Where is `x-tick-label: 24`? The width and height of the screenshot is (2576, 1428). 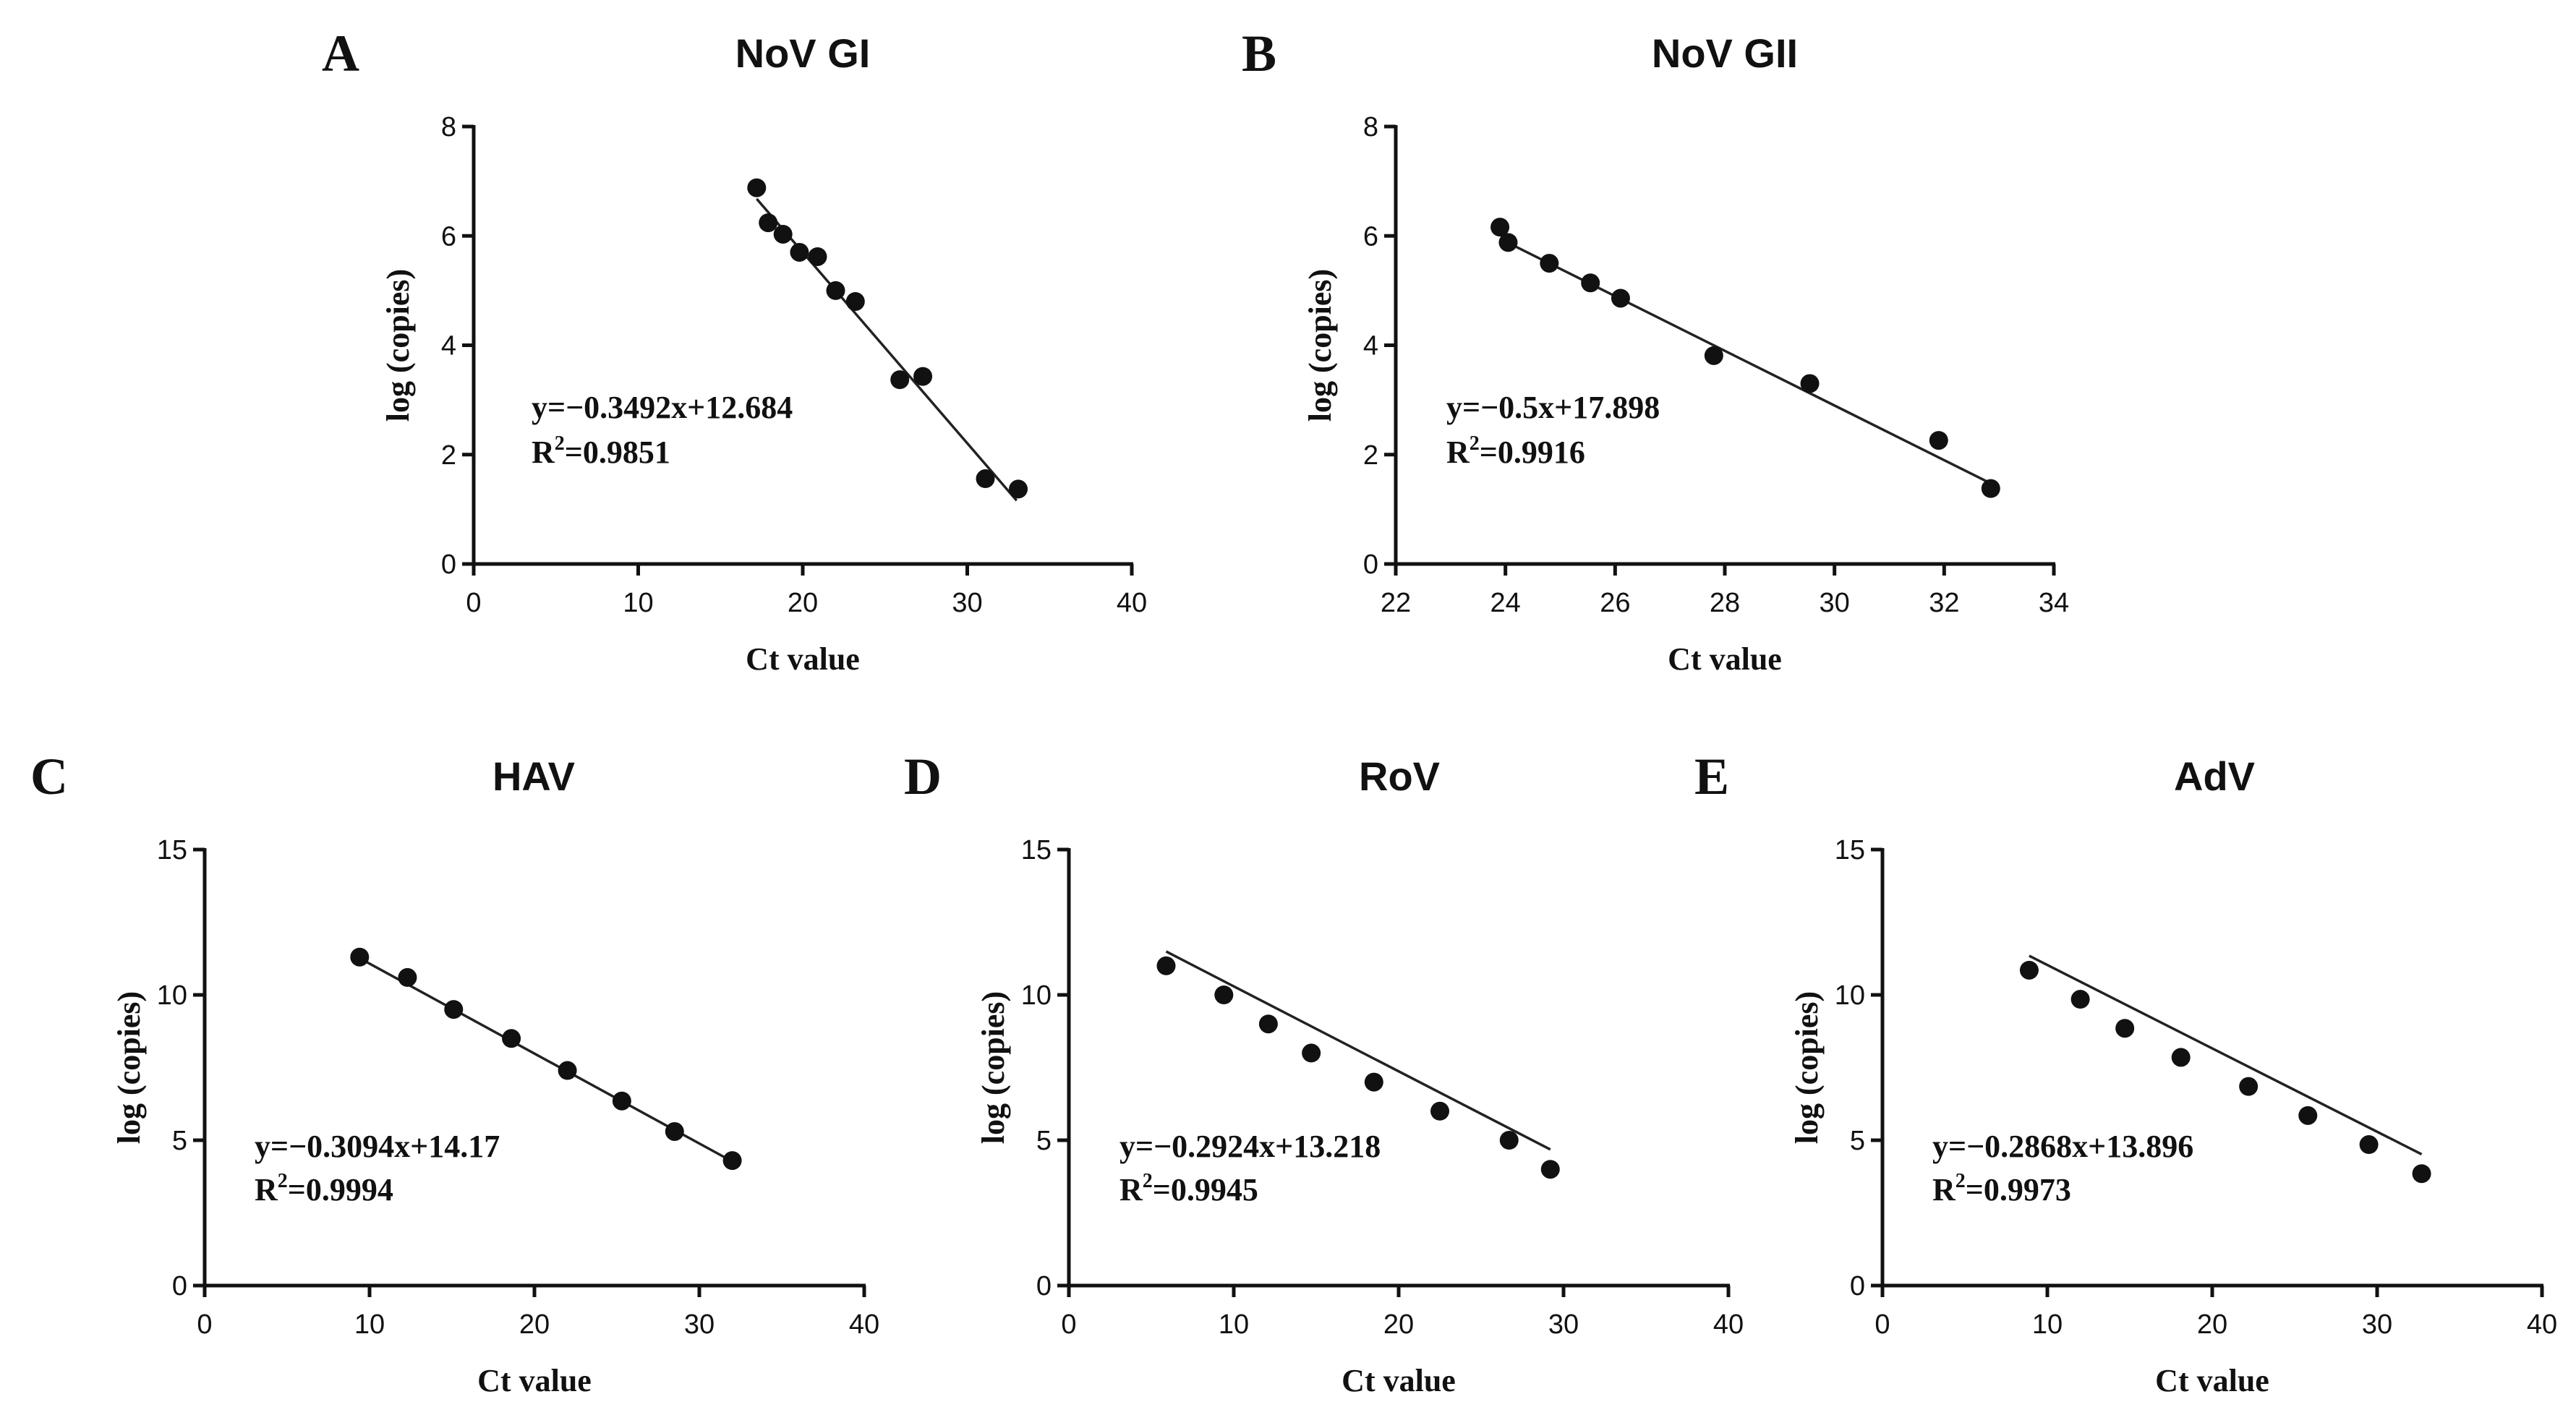
x-tick-label: 24 is located at coordinates (1506, 603).